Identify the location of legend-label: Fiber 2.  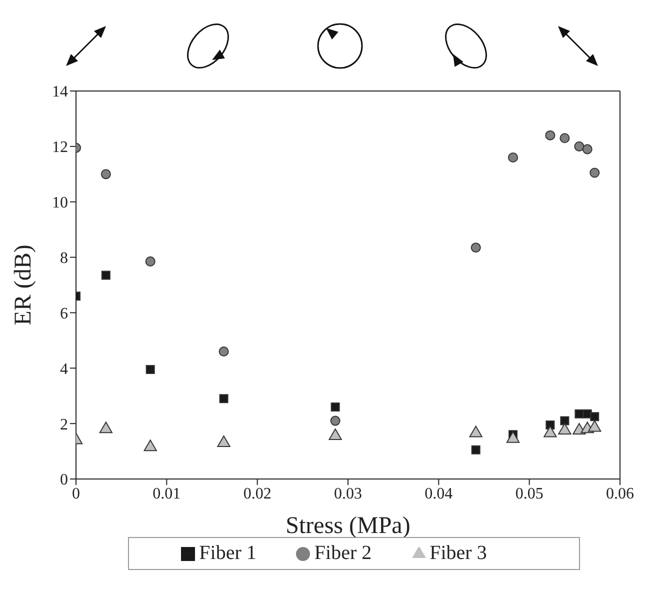
(343, 553).